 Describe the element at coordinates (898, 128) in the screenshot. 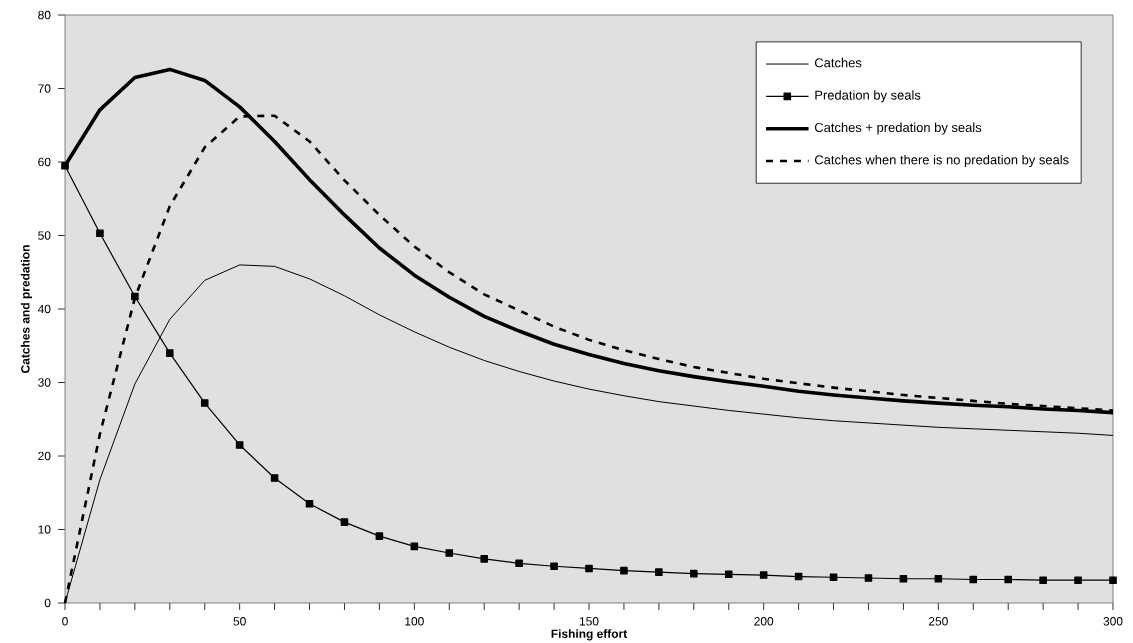

I see `legend-label: Catches + predation by seals` at that location.